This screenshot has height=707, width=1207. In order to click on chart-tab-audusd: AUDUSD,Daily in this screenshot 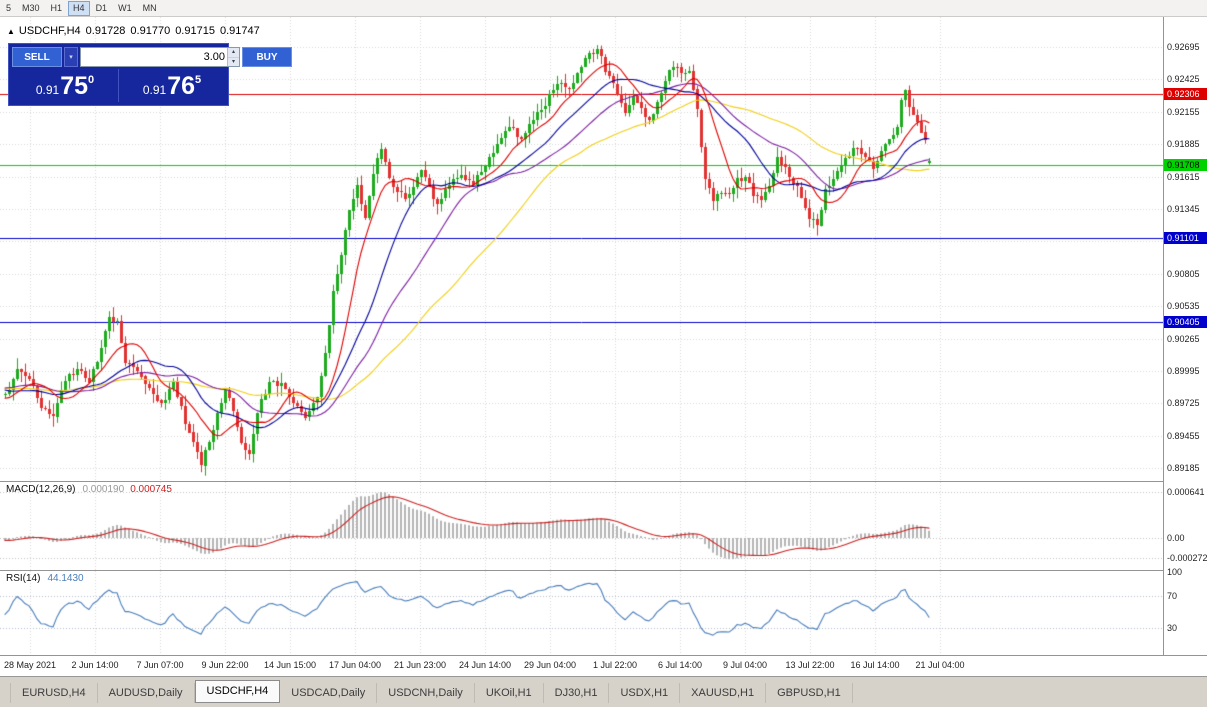, I will do `click(146, 693)`.